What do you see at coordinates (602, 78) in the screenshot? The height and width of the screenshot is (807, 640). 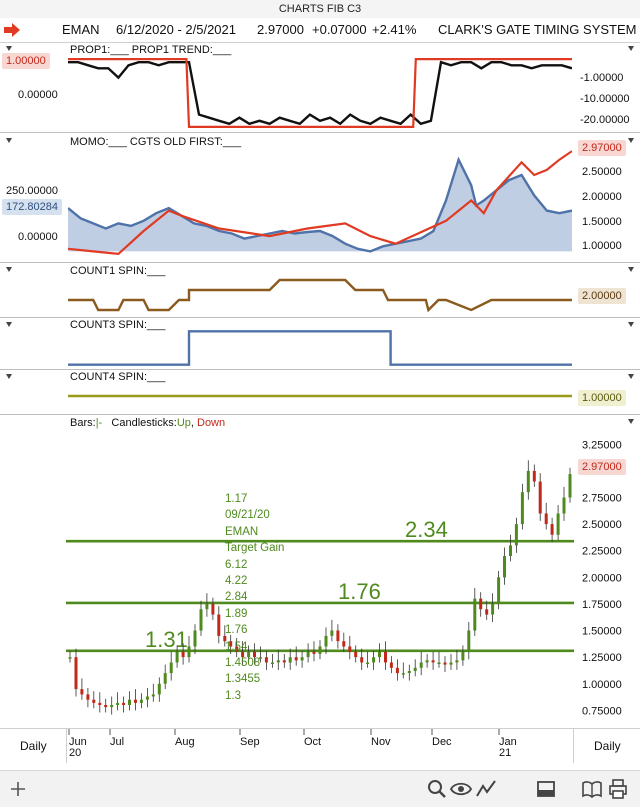 I see `prop1-axis-right-0: -1.00000` at bounding box center [602, 78].